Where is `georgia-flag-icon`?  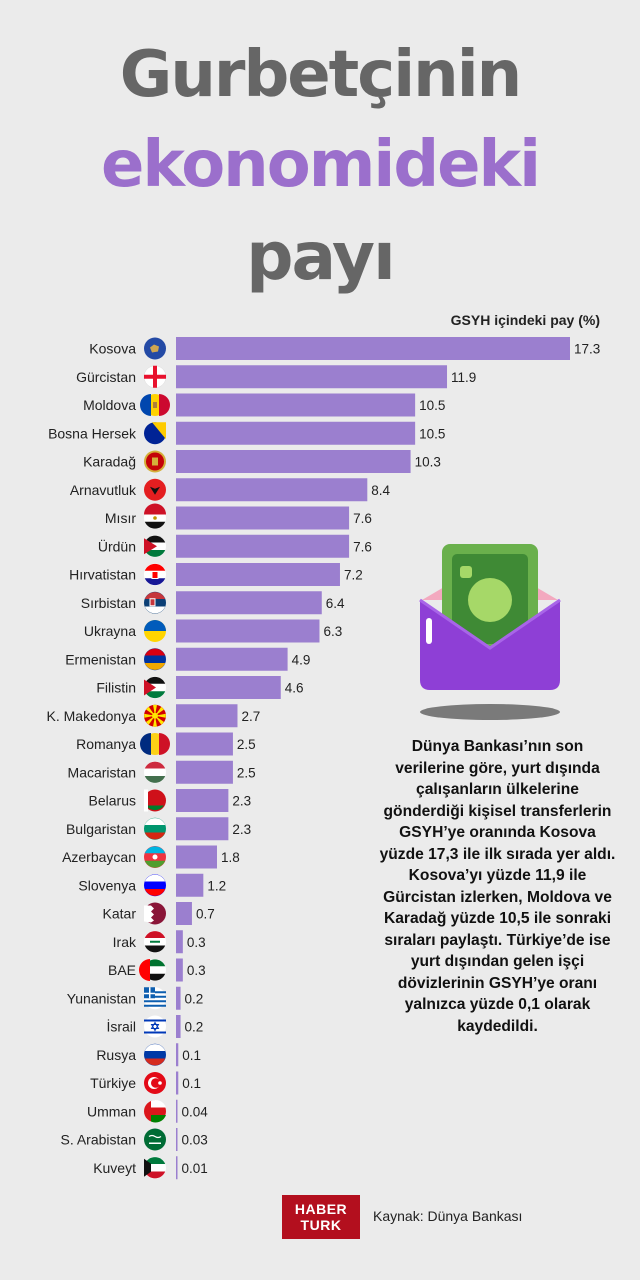
georgia-flag-icon is located at coordinates (155, 376).